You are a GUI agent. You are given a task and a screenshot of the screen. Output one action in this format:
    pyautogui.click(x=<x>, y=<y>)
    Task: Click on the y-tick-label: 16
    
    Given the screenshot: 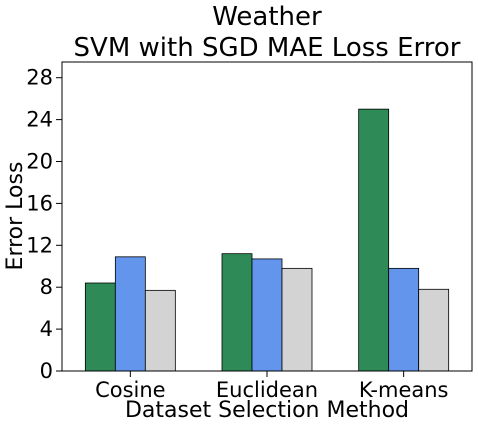 What is the action you would take?
    pyautogui.click(x=39, y=203)
    